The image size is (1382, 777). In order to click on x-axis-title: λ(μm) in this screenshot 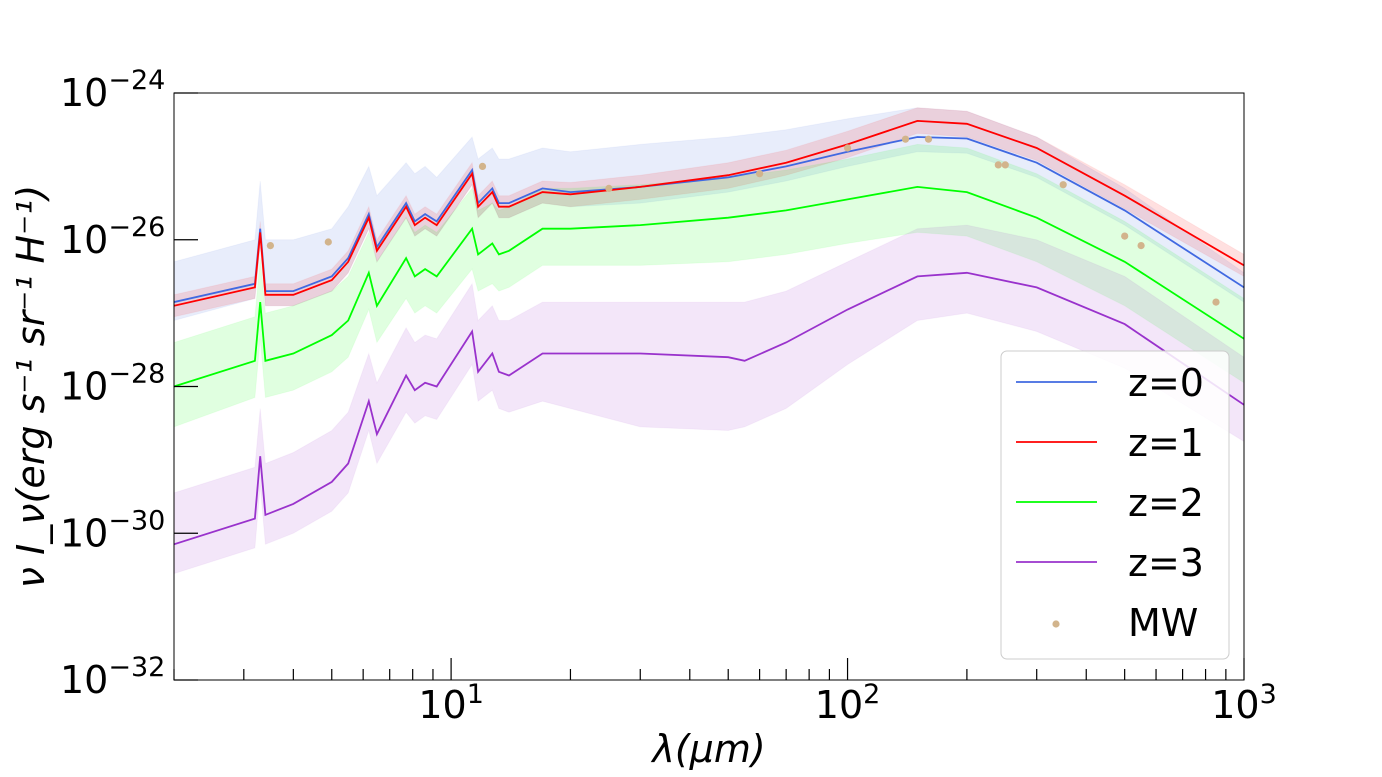, I will do `click(707, 749)`.